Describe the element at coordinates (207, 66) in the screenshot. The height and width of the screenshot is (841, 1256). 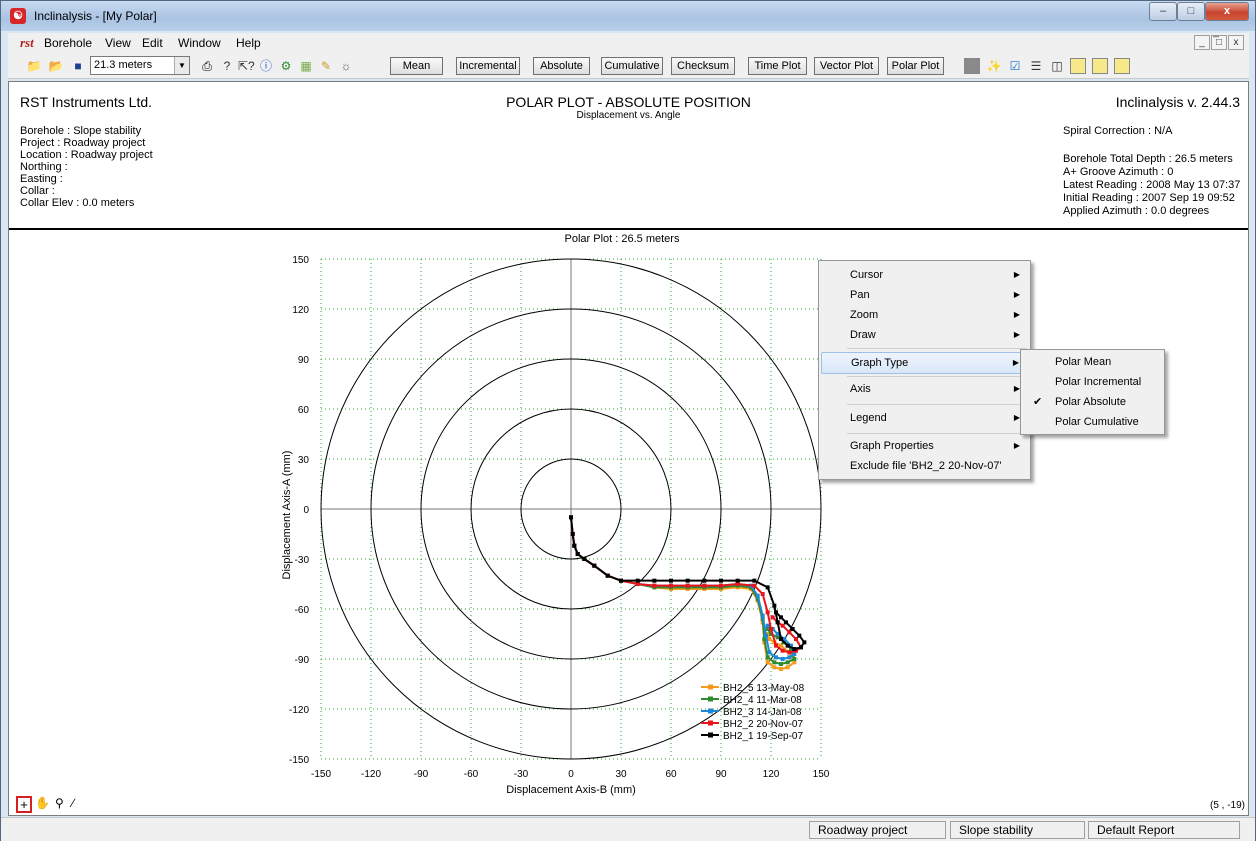
I see `print-icon: ⎙` at that location.